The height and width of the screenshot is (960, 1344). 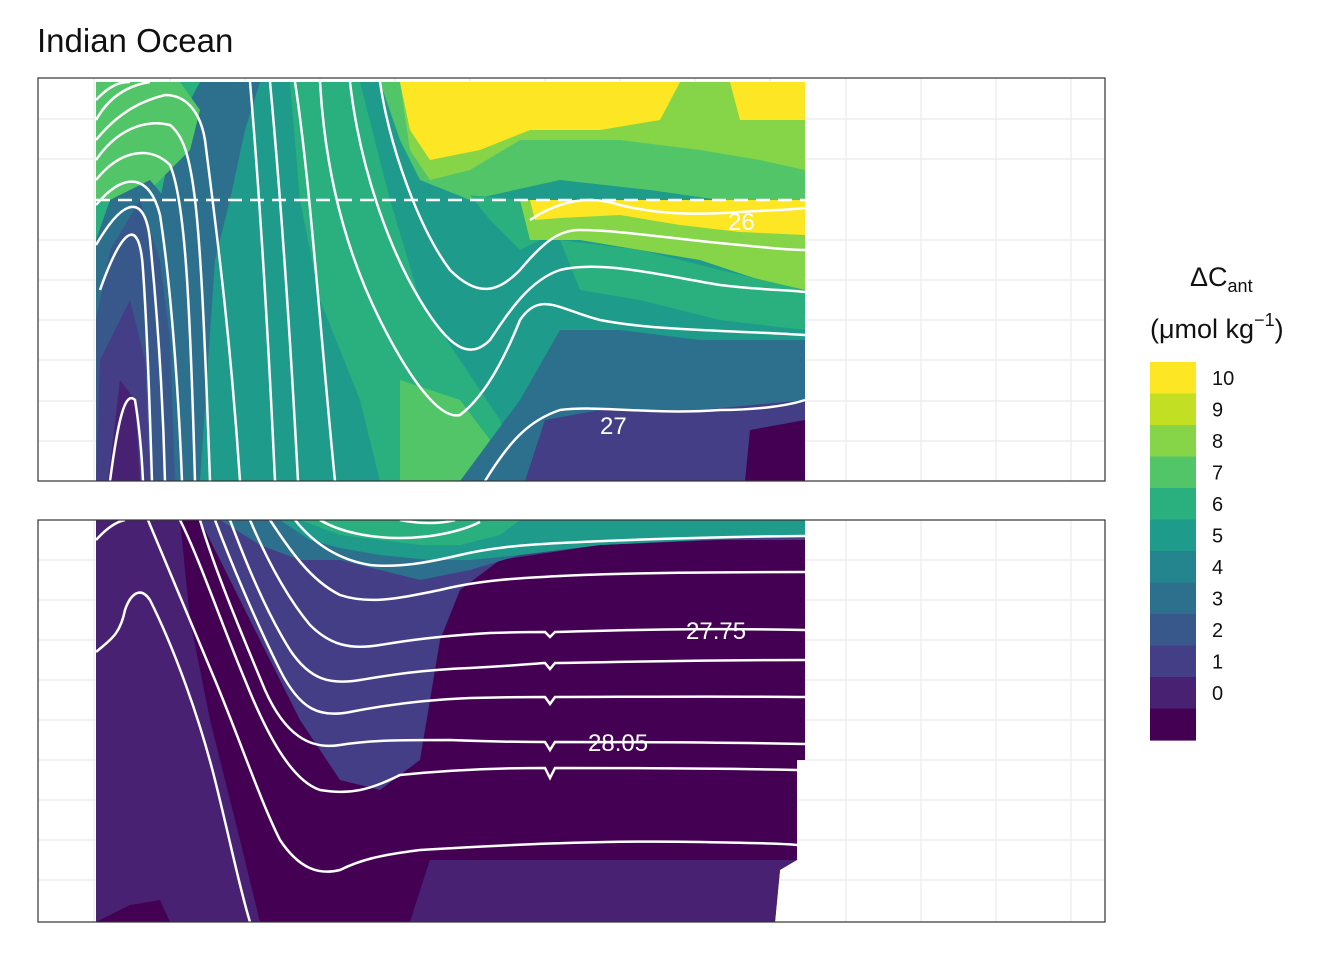 What do you see at coordinates (1217, 568) in the screenshot?
I see `legend-break-label: 4` at bounding box center [1217, 568].